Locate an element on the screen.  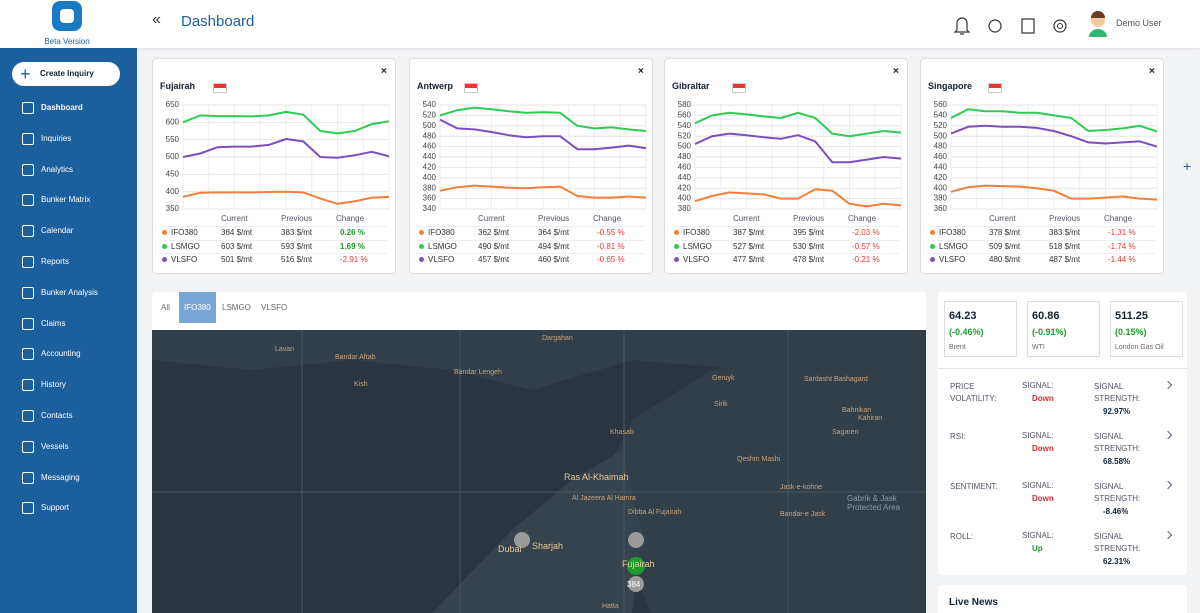
nav-item: Claims is located at coordinates (74, 324).